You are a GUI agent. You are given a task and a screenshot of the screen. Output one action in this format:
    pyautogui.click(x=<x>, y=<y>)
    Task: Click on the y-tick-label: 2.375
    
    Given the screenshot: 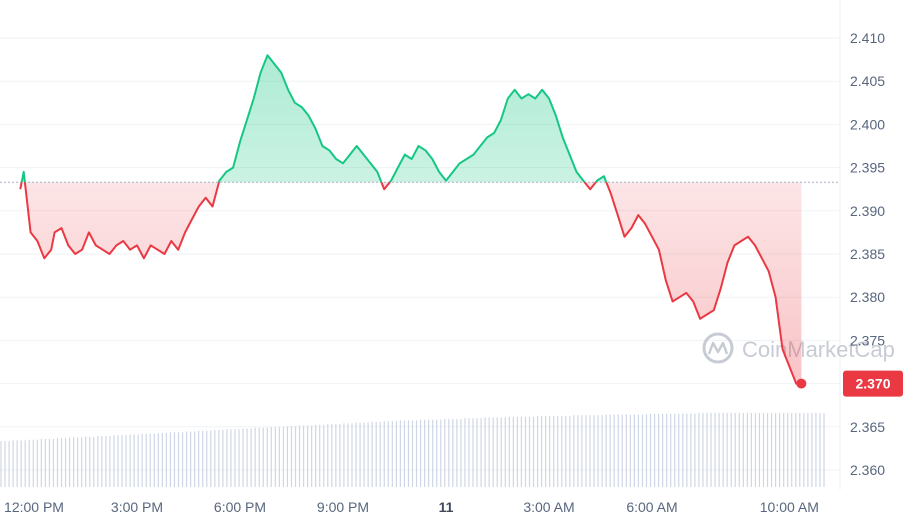 What is the action you would take?
    pyautogui.click(x=867, y=340)
    